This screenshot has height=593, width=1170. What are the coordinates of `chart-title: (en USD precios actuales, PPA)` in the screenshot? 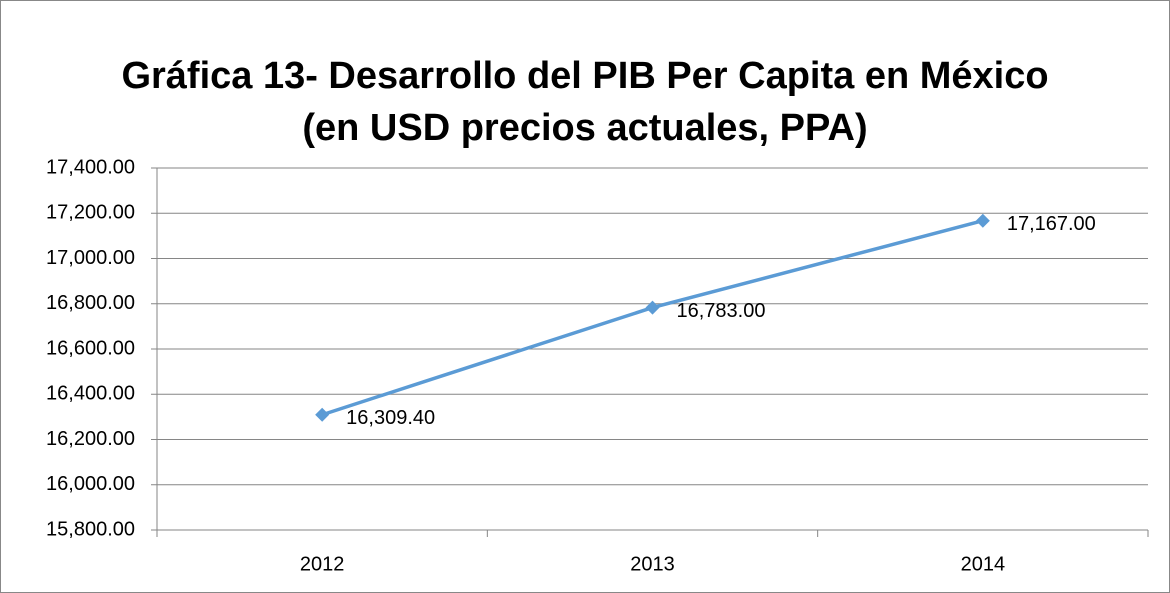 It's located at (584, 128).